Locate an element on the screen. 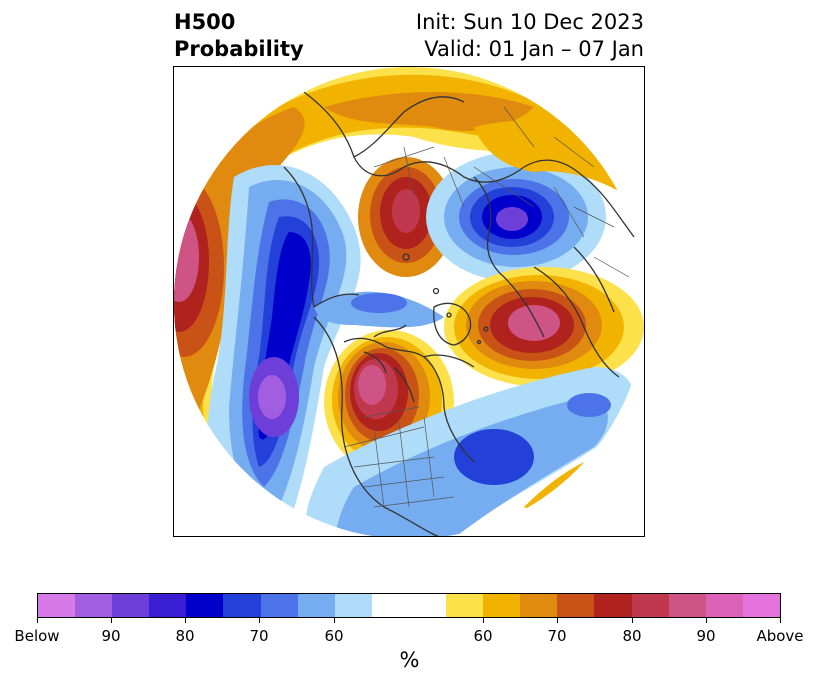 The image size is (819, 686). valid-range: Valid: 01 Jan – 07 Jan is located at coordinates (534, 49).